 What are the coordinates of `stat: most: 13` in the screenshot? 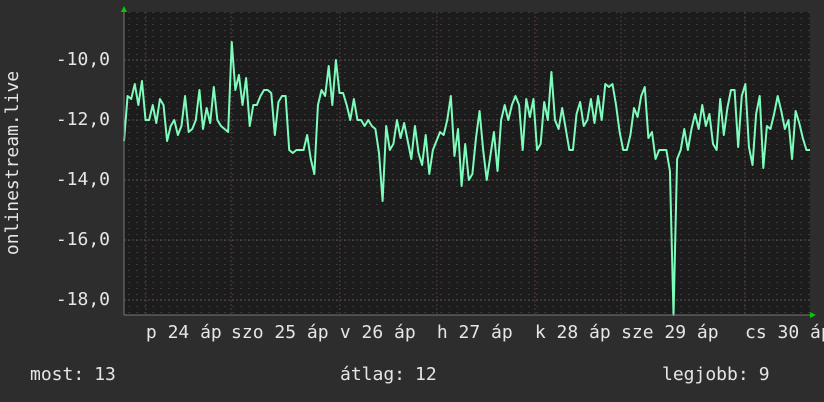 It's located at (73, 374).